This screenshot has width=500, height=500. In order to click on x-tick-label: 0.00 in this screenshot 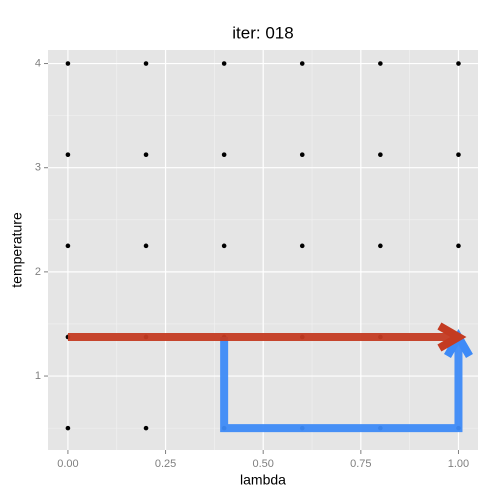, I will do `click(67, 464)`.